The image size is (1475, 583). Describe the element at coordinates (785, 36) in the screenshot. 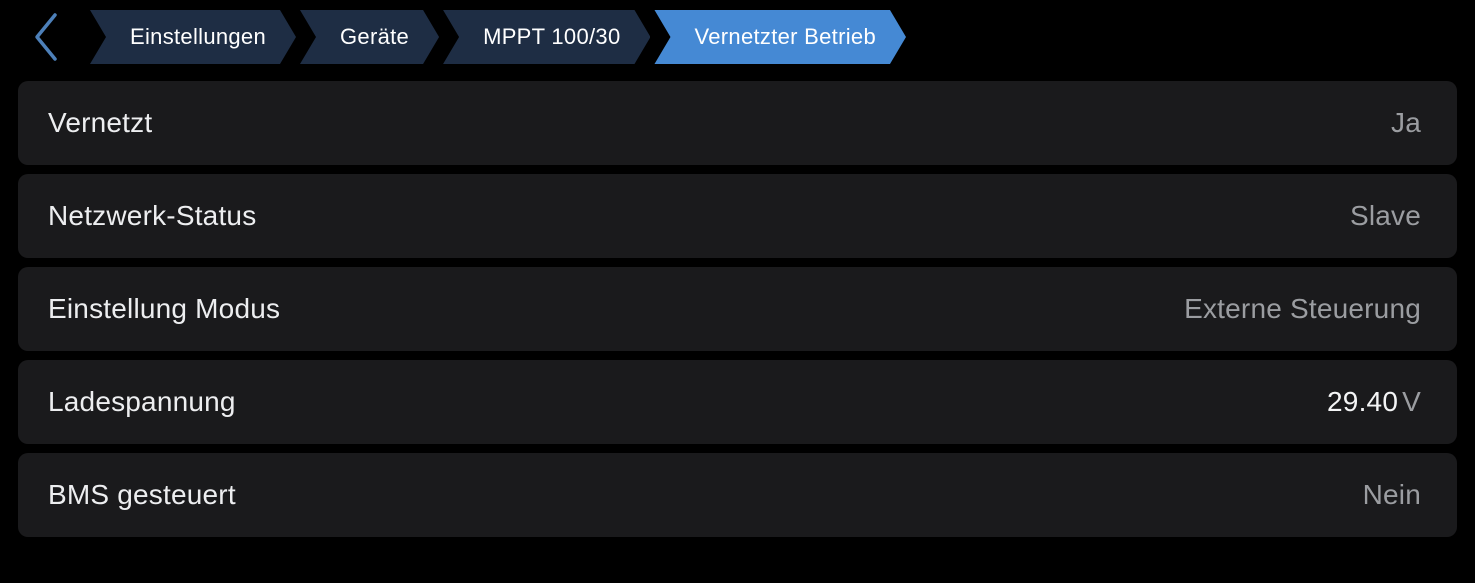

I see `breadcrumb-label: Vernetzter Betrieb` at that location.